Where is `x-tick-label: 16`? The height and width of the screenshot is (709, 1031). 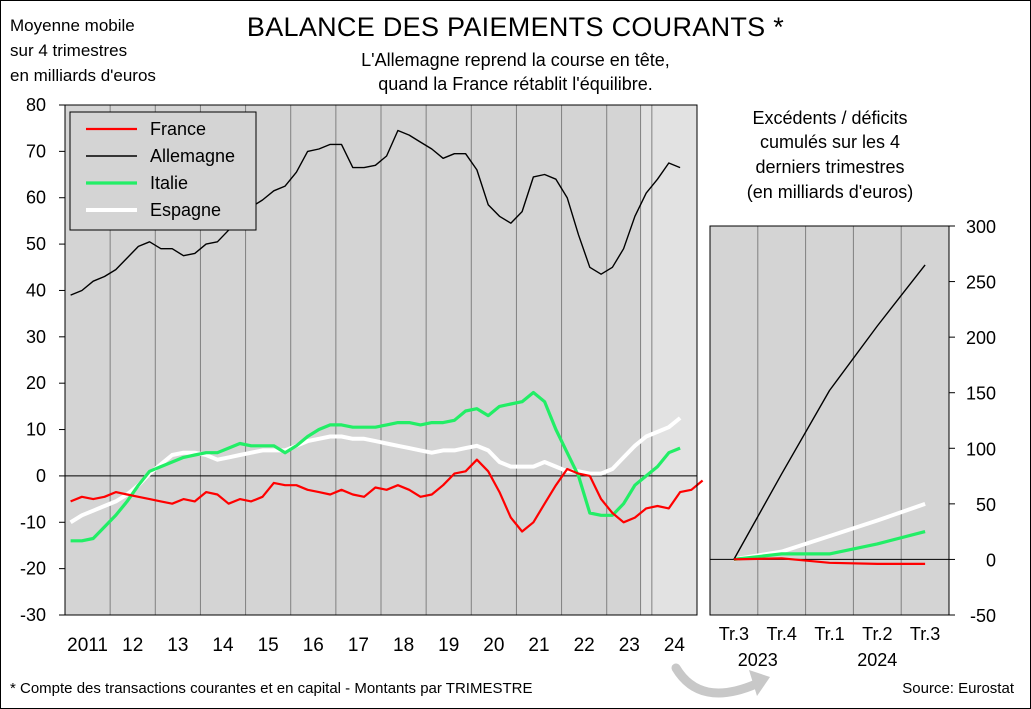 x-tick-label: 16 is located at coordinates (313, 645).